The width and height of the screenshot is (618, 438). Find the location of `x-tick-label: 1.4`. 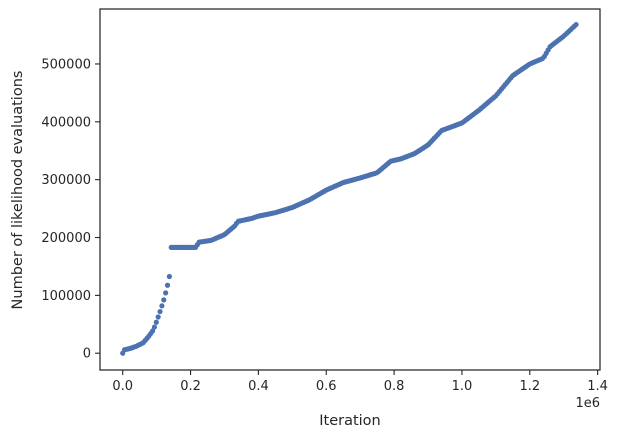

x-tick-label: 1.4 is located at coordinates (597, 386).